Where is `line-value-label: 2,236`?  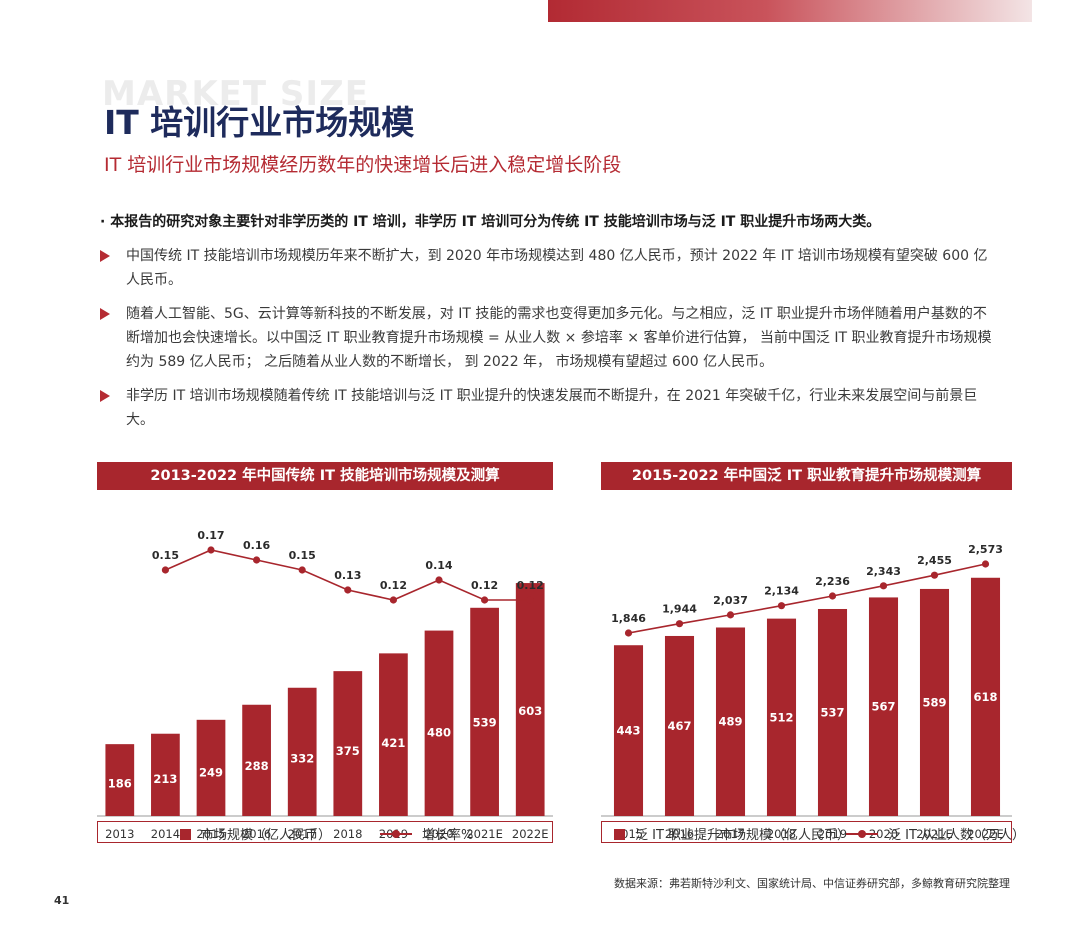
line-value-label: 2,236 is located at coordinates (832, 581).